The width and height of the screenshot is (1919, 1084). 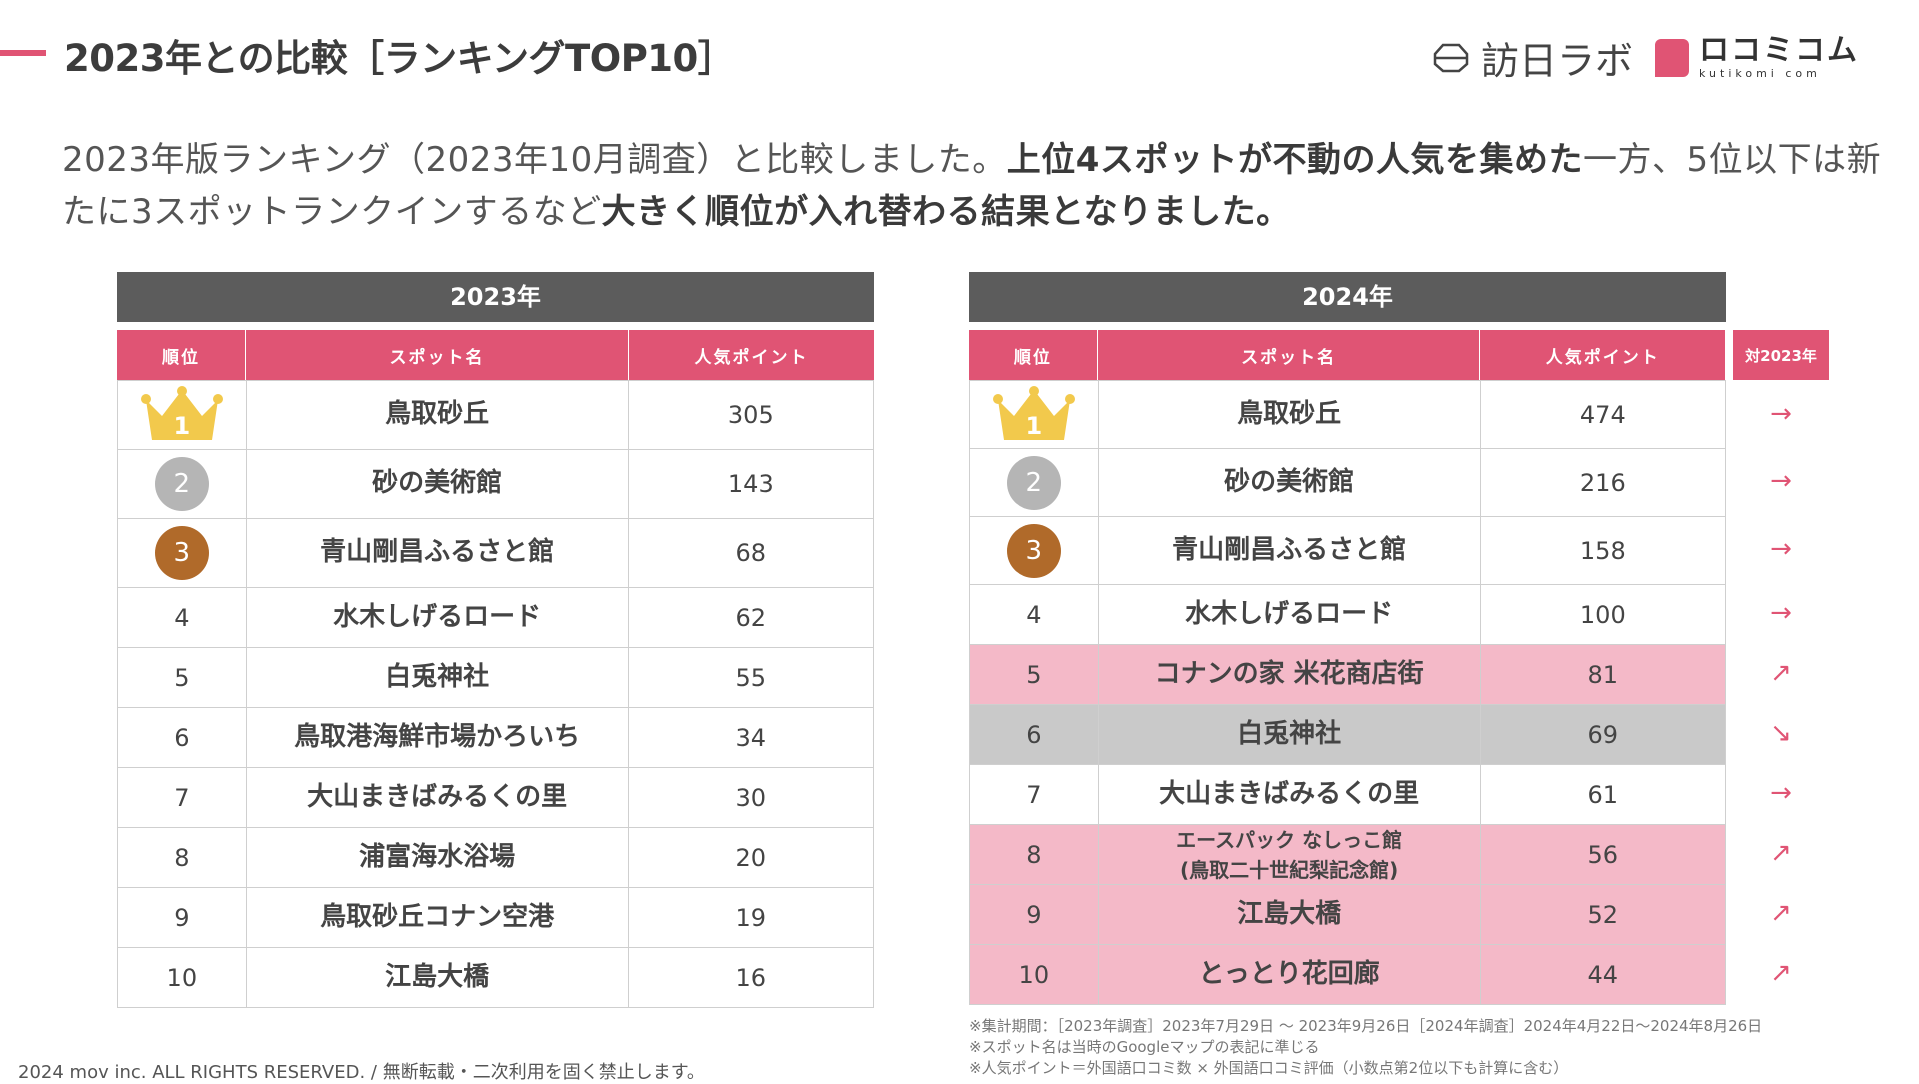 I want to click on table-row: 3 青山剛昌ふるさと館 158, so click(x=1347, y=550).